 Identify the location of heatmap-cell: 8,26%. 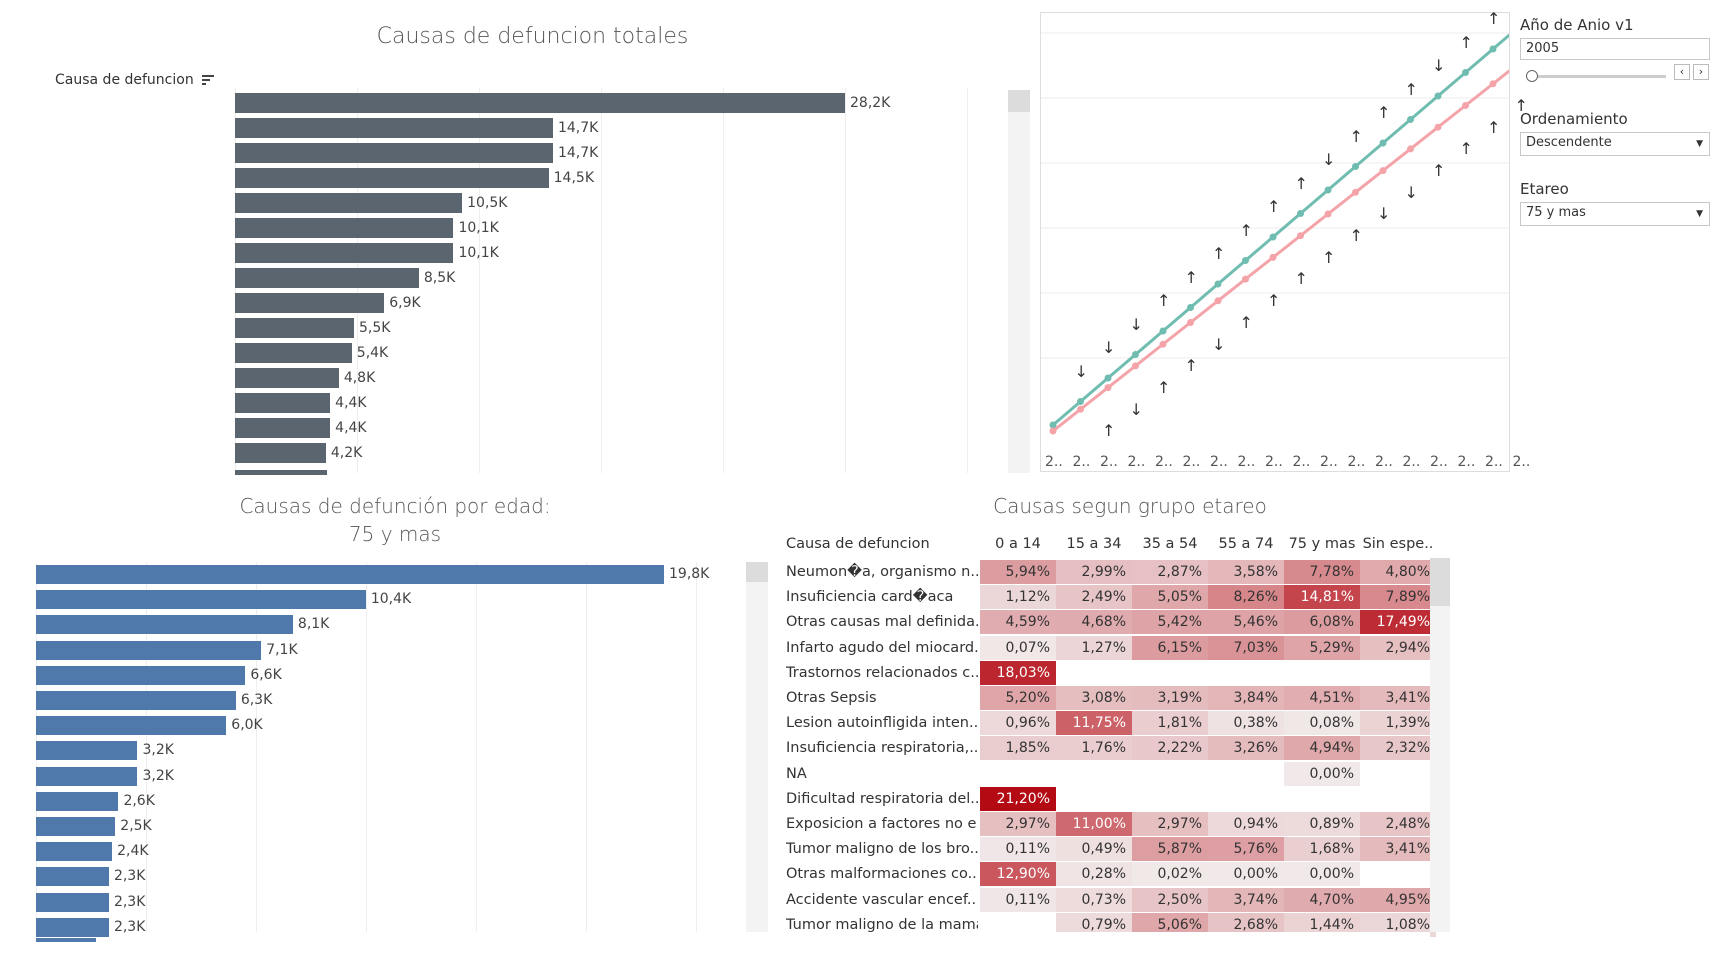
(1246, 597).